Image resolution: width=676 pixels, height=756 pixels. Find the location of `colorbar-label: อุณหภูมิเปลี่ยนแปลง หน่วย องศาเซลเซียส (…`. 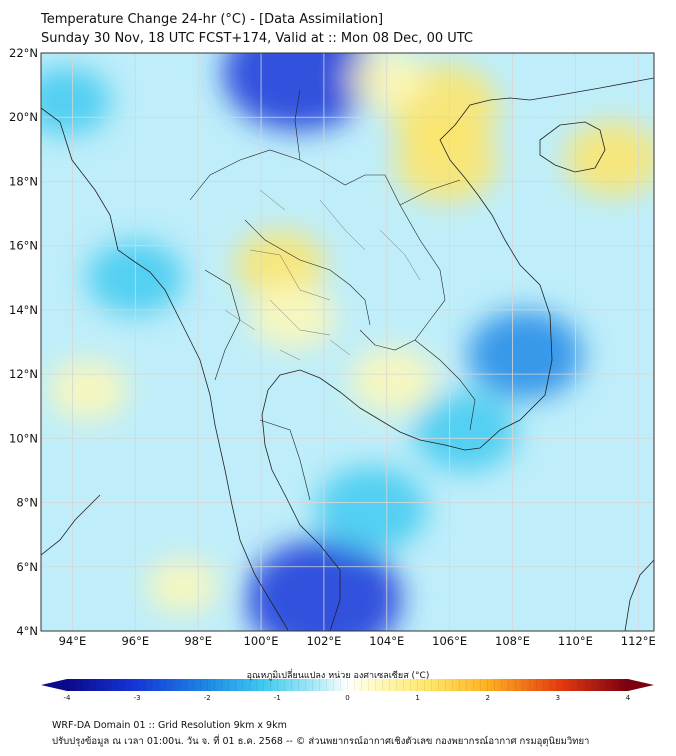

colorbar-label: อุณหภูมิเปลี่ยนแปลง หน่วย องศาเซลเซียส (… is located at coordinates (338, 676).